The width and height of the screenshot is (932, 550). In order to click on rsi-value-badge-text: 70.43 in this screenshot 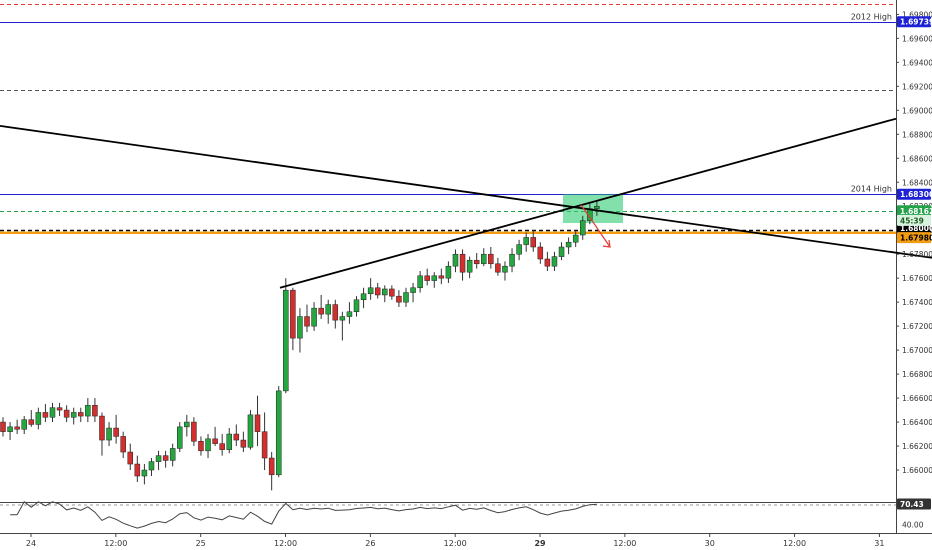, I will do `click(912, 504)`.